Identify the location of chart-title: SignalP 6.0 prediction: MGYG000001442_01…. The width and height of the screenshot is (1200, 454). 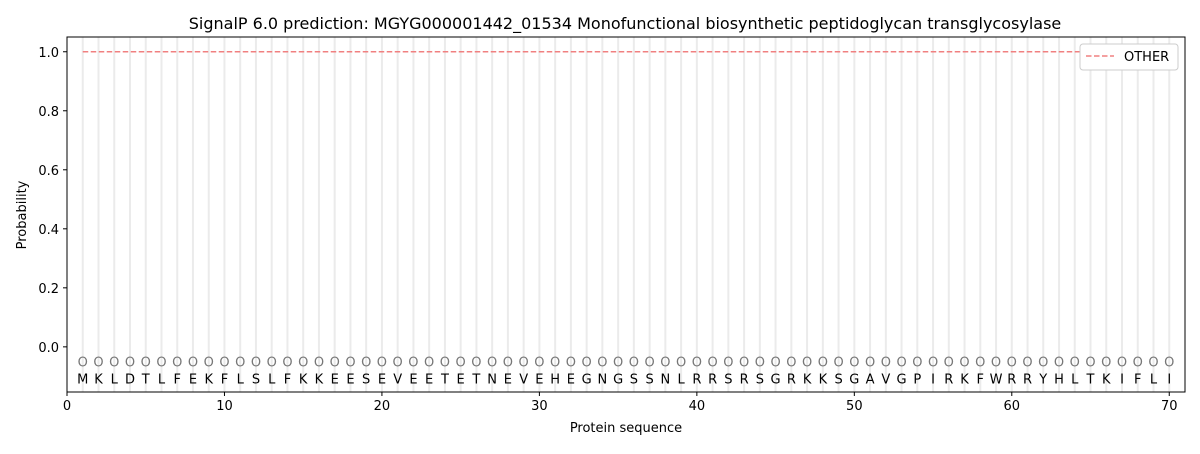
(625, 24).